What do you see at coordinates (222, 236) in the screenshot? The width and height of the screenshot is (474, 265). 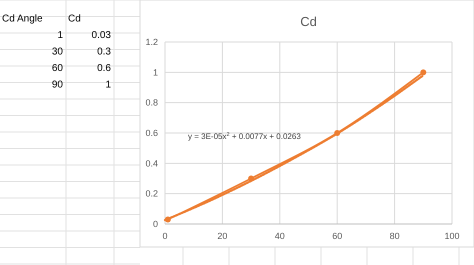 I see `x-tick-label: 20` at bounding box center [222, 236].